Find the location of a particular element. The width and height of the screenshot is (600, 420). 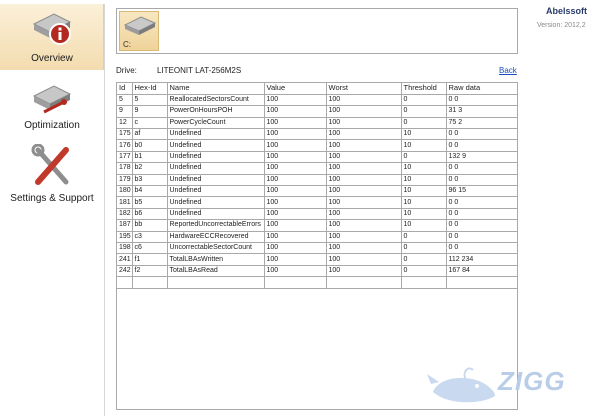

drive-info-icon is located at coordinates (52, 29).